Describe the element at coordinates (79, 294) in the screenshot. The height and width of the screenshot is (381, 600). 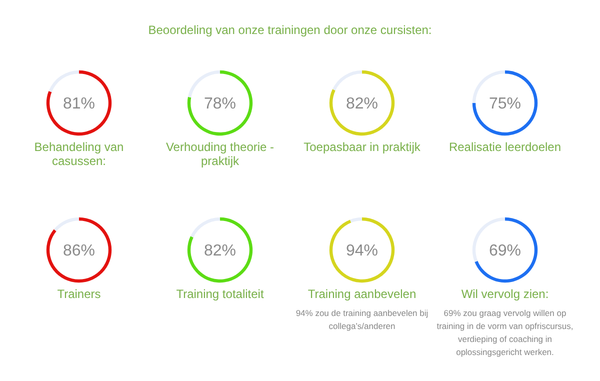
I see `text: Trainers` at that location.